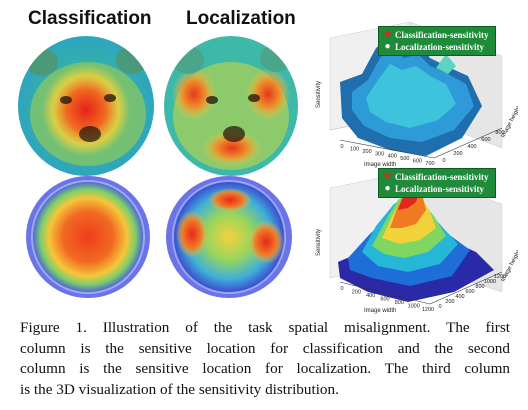  Describe the element at coordinates (319, 242) in the screenshot. I see `plot2-z-axis-title: Sensitivity` at that location.